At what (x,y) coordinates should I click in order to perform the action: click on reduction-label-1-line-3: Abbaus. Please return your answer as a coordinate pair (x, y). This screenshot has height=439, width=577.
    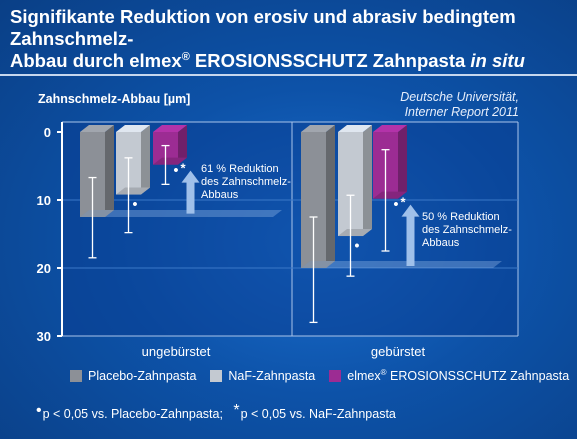
    Looking at the image, I should click on (441, 243).